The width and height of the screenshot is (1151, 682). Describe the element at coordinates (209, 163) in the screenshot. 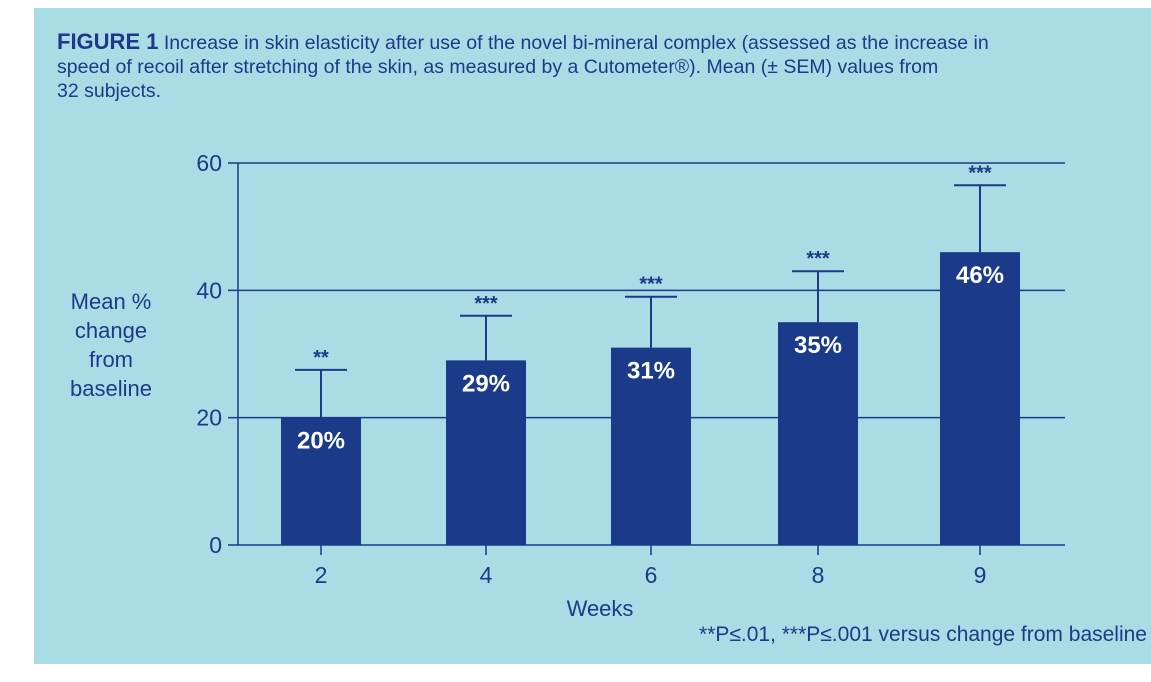

I see `y-tick-label: 60` at that location.